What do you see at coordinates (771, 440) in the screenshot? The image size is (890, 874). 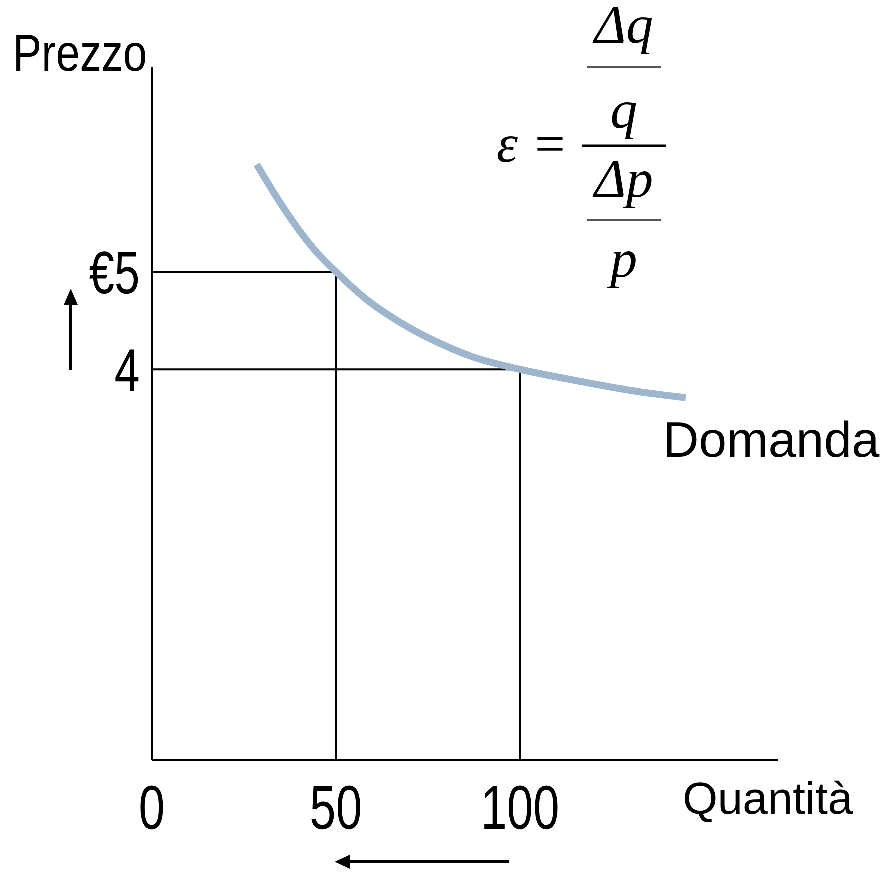 I see `series-label: Domanda` at bounding box center [771, 440].